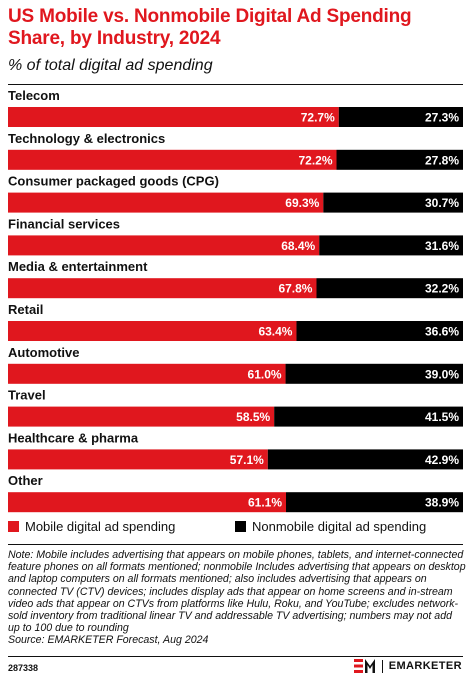  I want to click on data-label-nonmobile: 41.5%, so click(442, 417).